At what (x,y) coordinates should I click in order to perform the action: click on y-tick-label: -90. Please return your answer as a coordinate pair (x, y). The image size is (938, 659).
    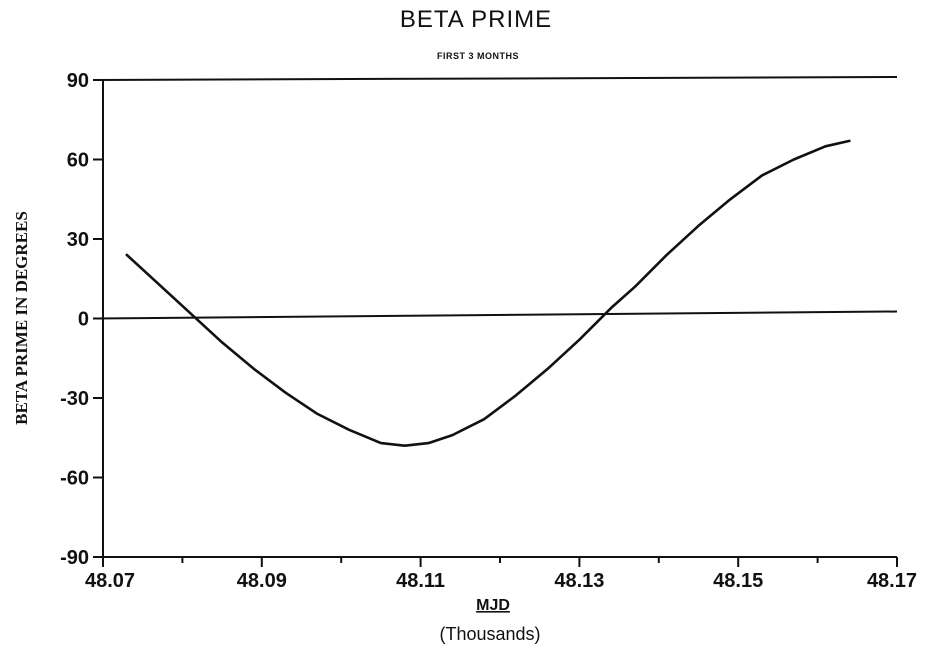
    Looking at the image, I should click on (74, 558).